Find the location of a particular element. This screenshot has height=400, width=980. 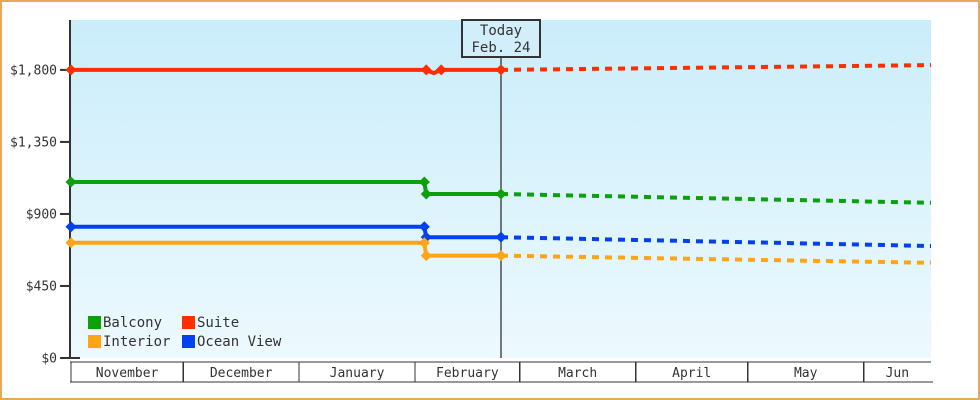

legend-row: Balcony Suite is located at coordinates (184, 322).